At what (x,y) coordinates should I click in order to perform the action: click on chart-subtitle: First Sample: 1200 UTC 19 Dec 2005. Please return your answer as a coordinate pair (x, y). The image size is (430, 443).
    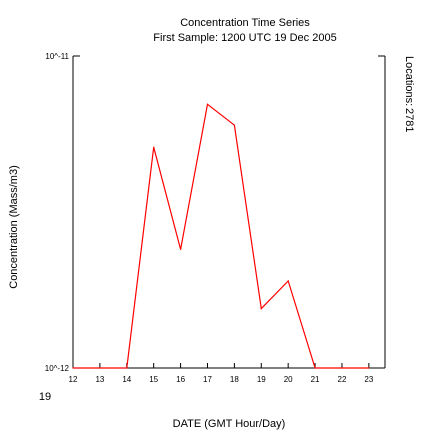
    Looking at the image, I should click on (244, 38).